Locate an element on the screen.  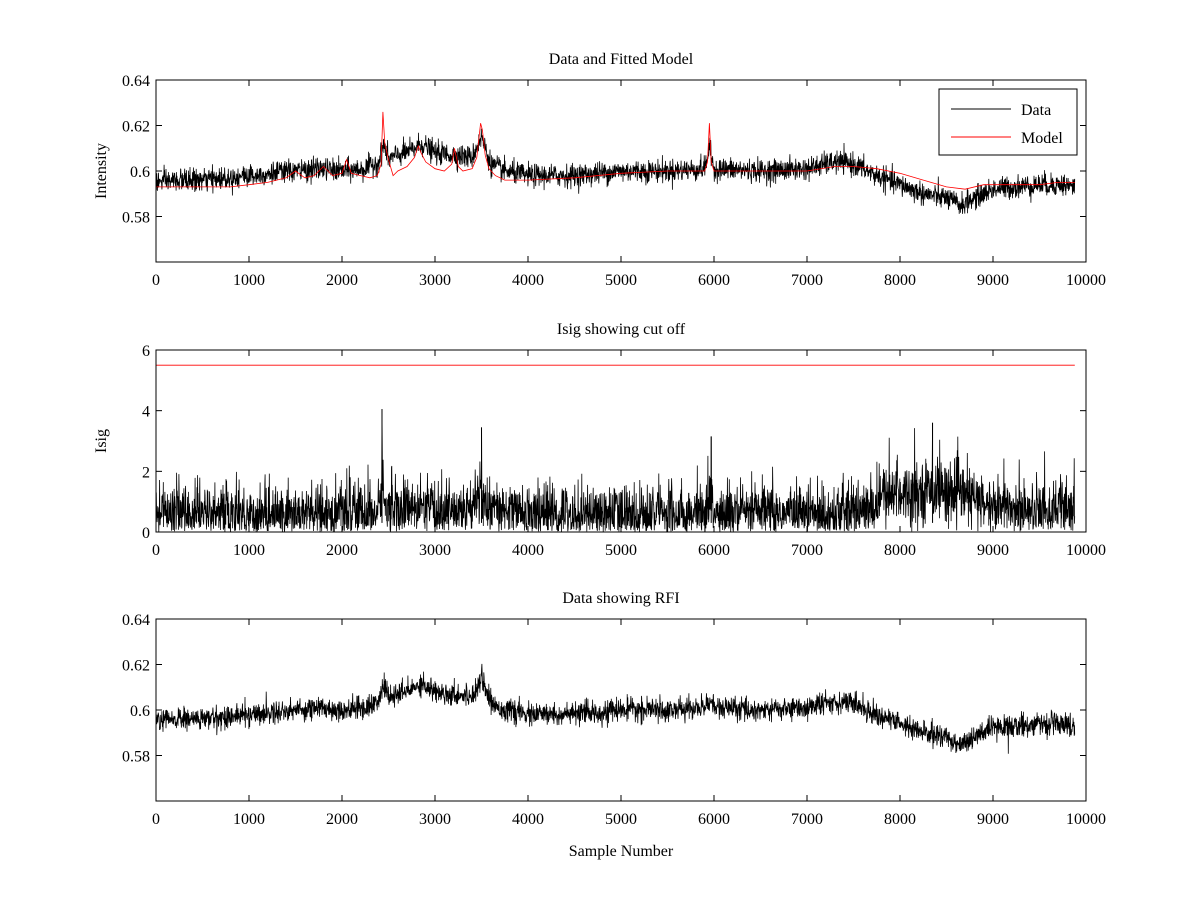
chart-title: Data and Fitted Model is located at coordinates (621, 59).